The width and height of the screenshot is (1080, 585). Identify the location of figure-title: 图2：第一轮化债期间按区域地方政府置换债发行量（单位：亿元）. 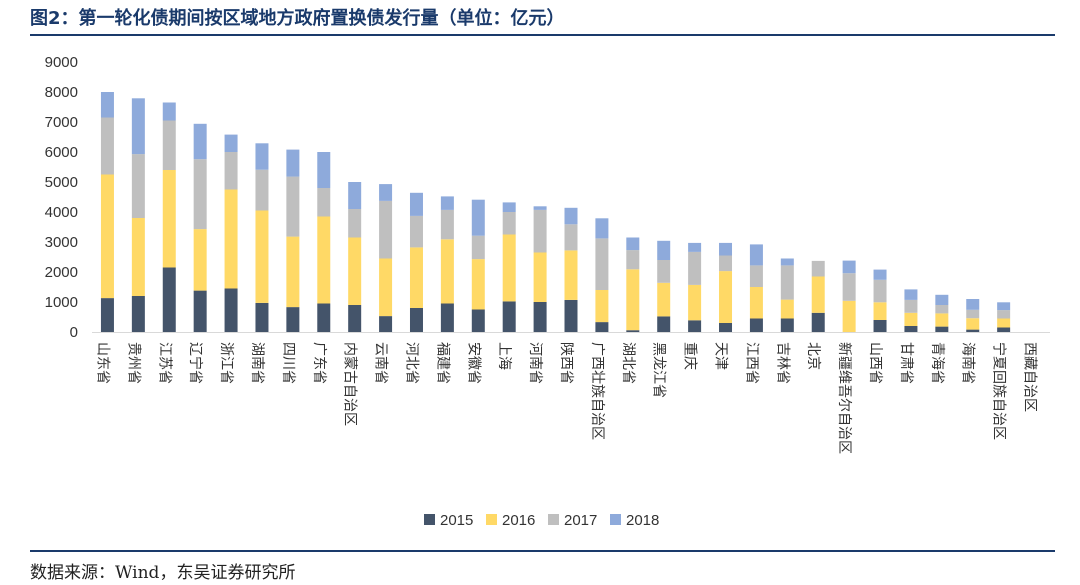
(297, 18).